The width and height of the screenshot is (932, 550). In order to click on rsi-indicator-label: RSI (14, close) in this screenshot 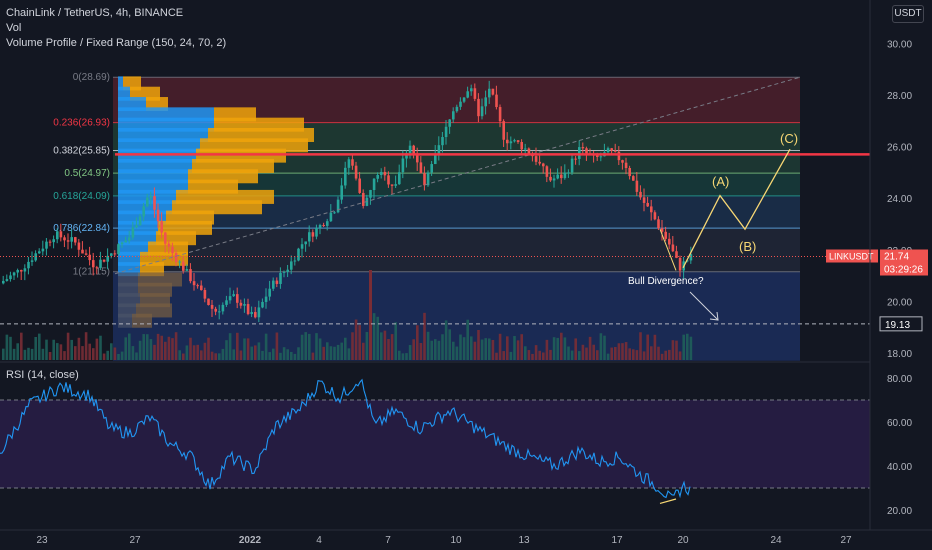, I will do `click(42, 375)`.